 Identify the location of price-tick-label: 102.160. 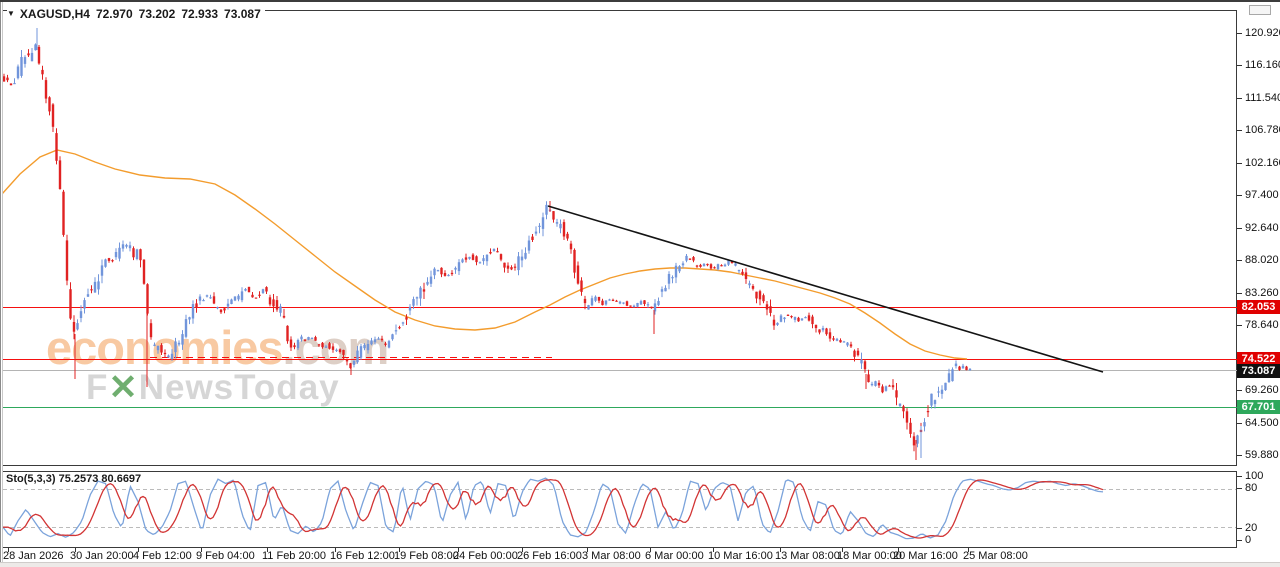
(1262, 163).